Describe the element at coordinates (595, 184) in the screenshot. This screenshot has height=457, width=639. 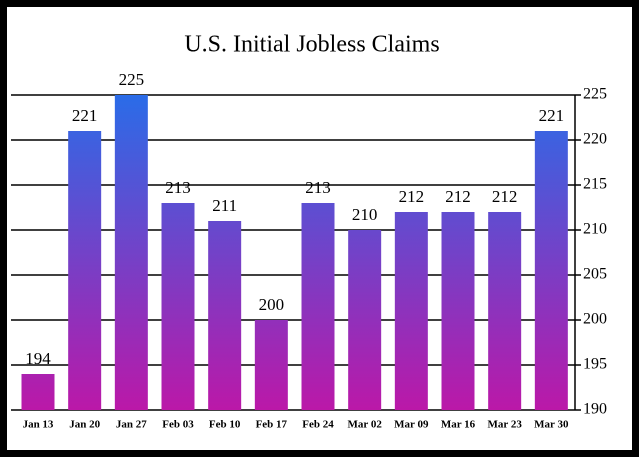
I see `y-tick-label: 215` at that location.